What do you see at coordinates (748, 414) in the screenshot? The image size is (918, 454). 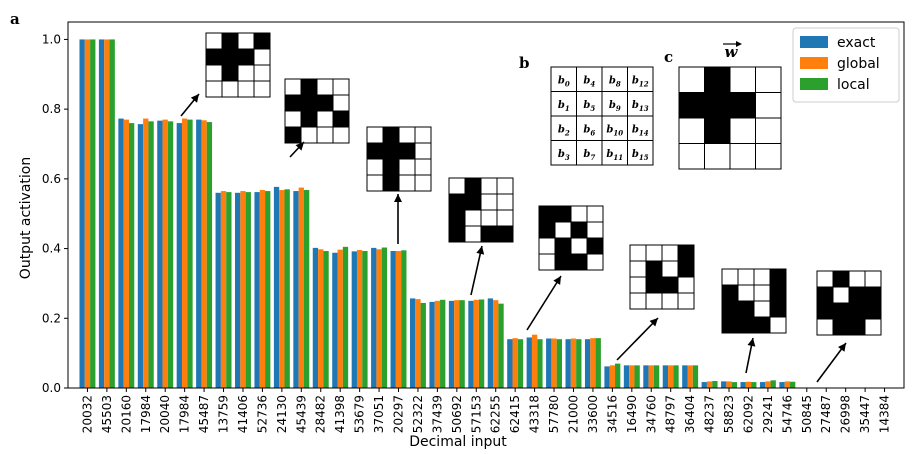 I see `x-tick-label: 62092` at bounding box center [748, 414].